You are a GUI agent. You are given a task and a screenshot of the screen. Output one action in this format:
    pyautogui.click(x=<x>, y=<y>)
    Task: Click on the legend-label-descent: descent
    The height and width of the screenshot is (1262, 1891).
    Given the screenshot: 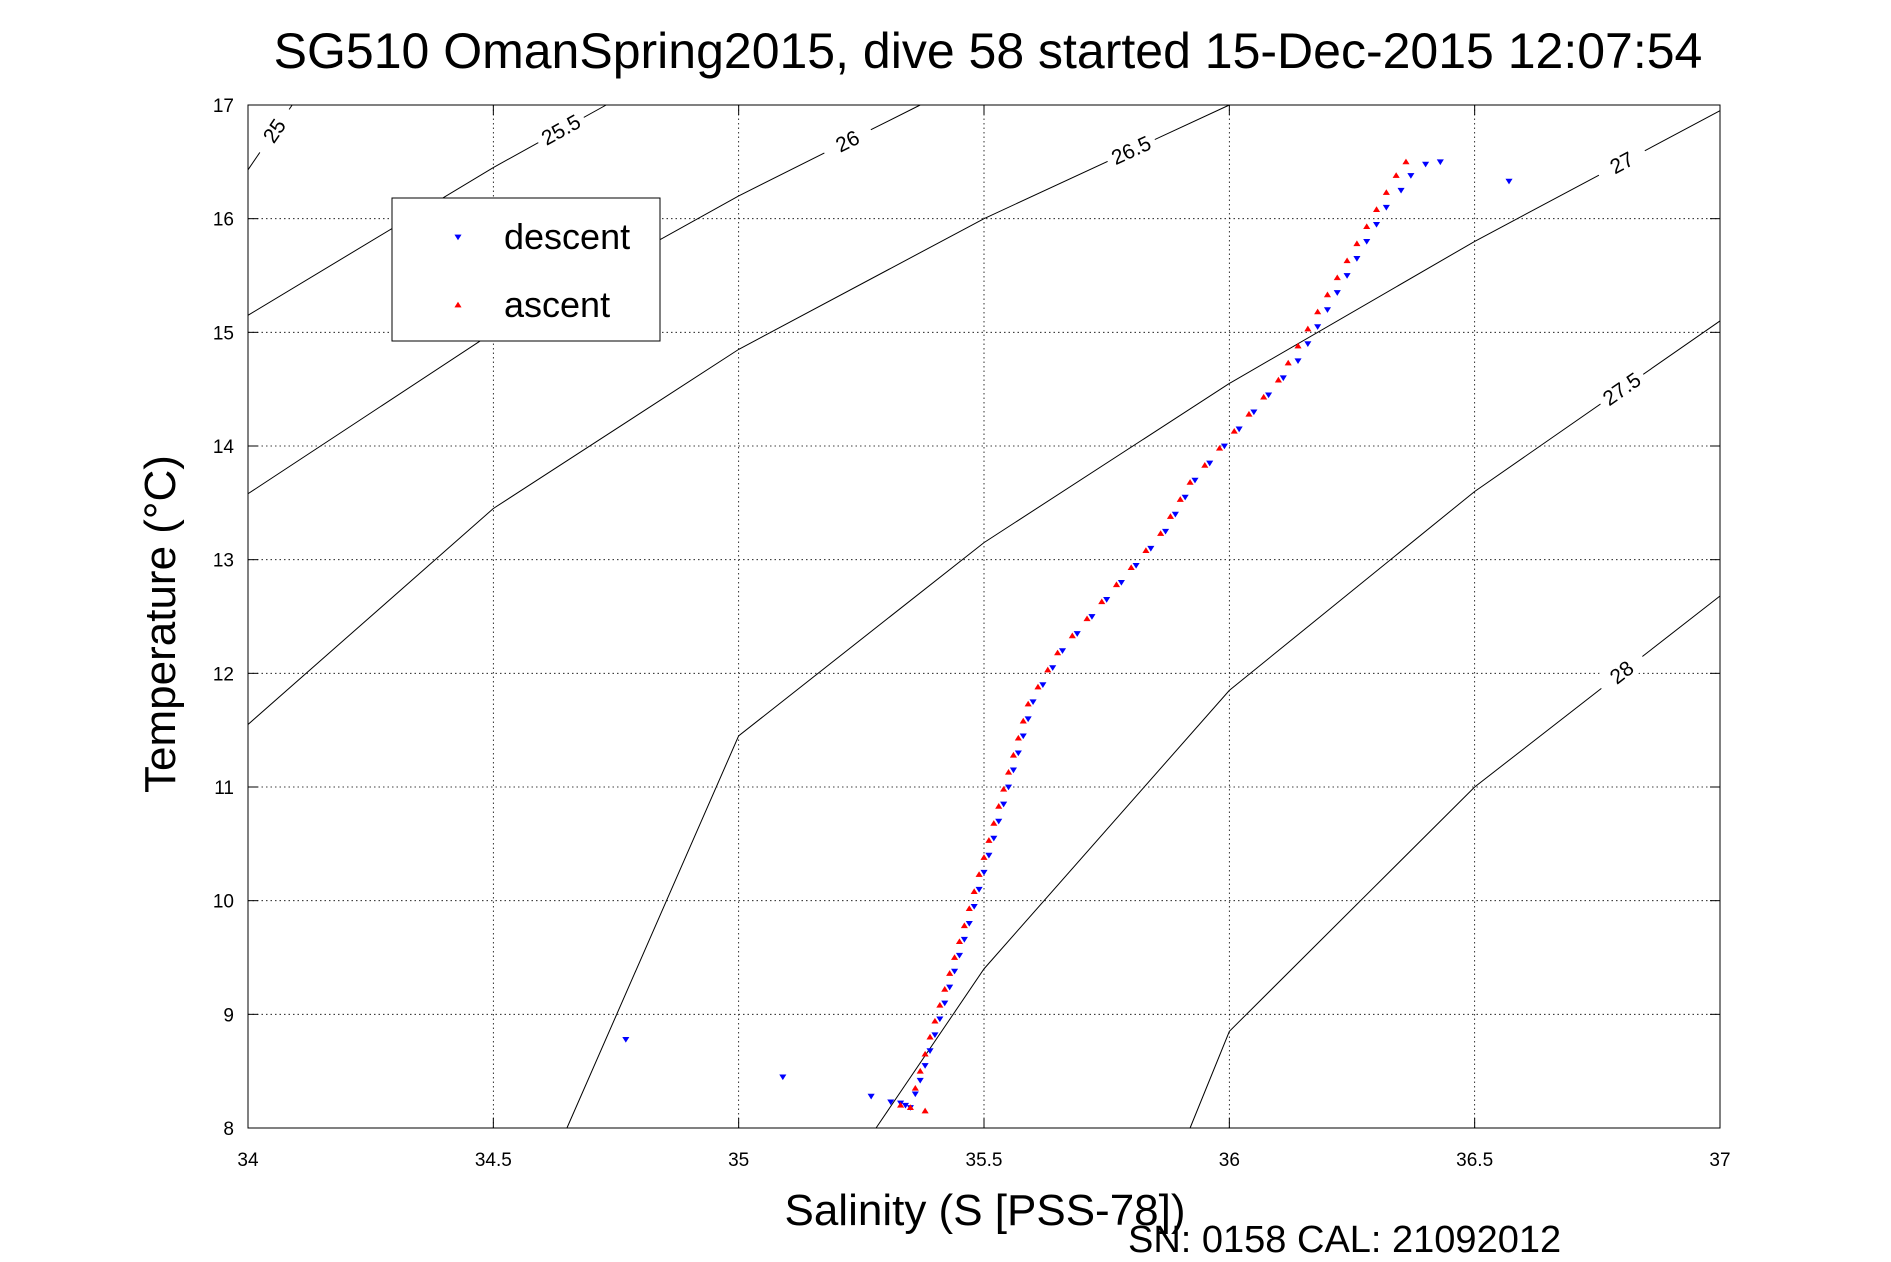 What is the action you would take?
    pyautogui.click(x=567, y=236)
    